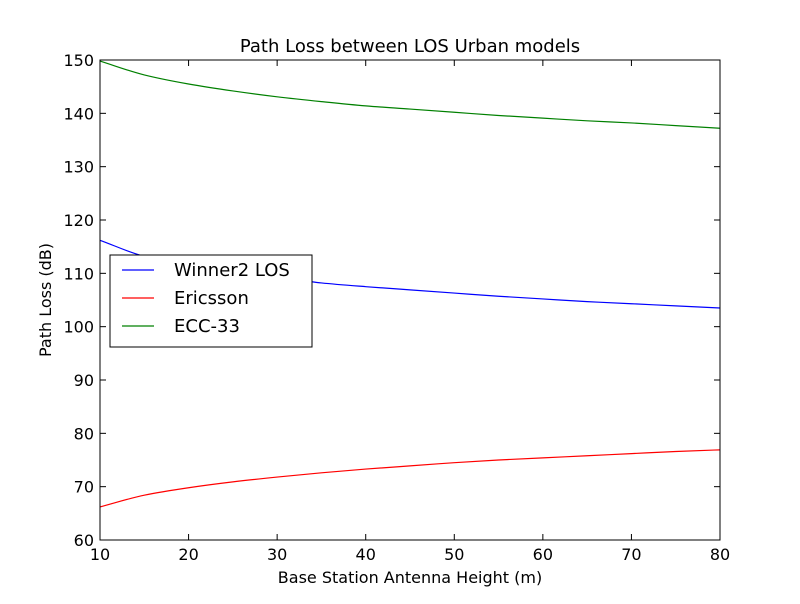 The height and width of the screenshot is (604, 800). I want to click on legend-label: Winner2 LOS, so click(232, 270).